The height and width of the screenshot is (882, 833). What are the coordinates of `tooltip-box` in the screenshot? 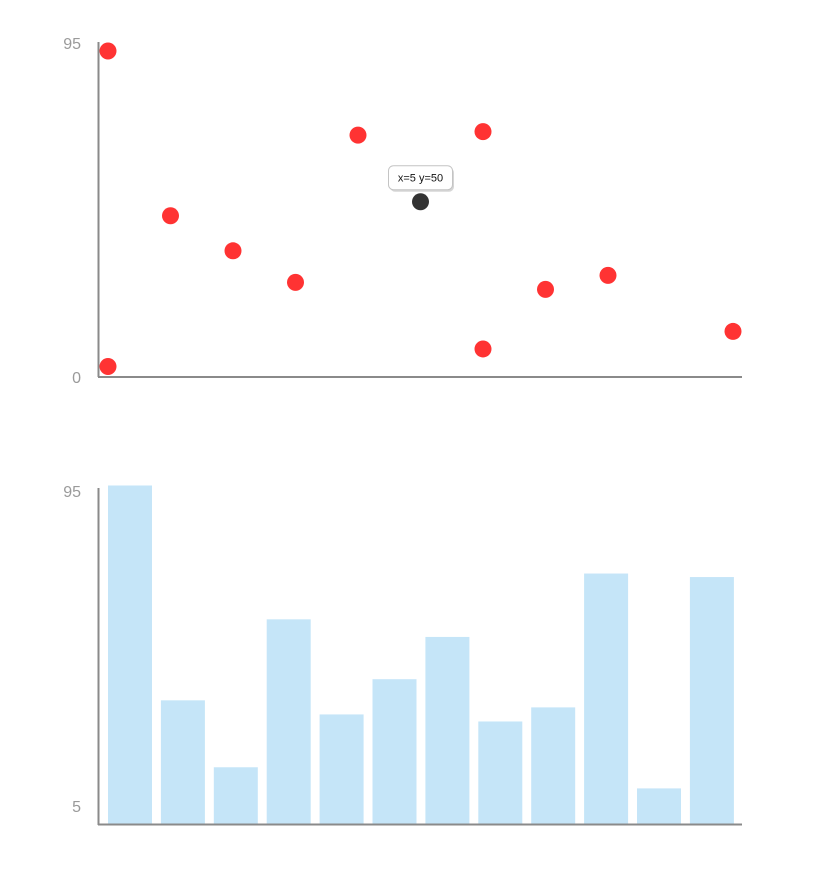 It's located at (420, 178).